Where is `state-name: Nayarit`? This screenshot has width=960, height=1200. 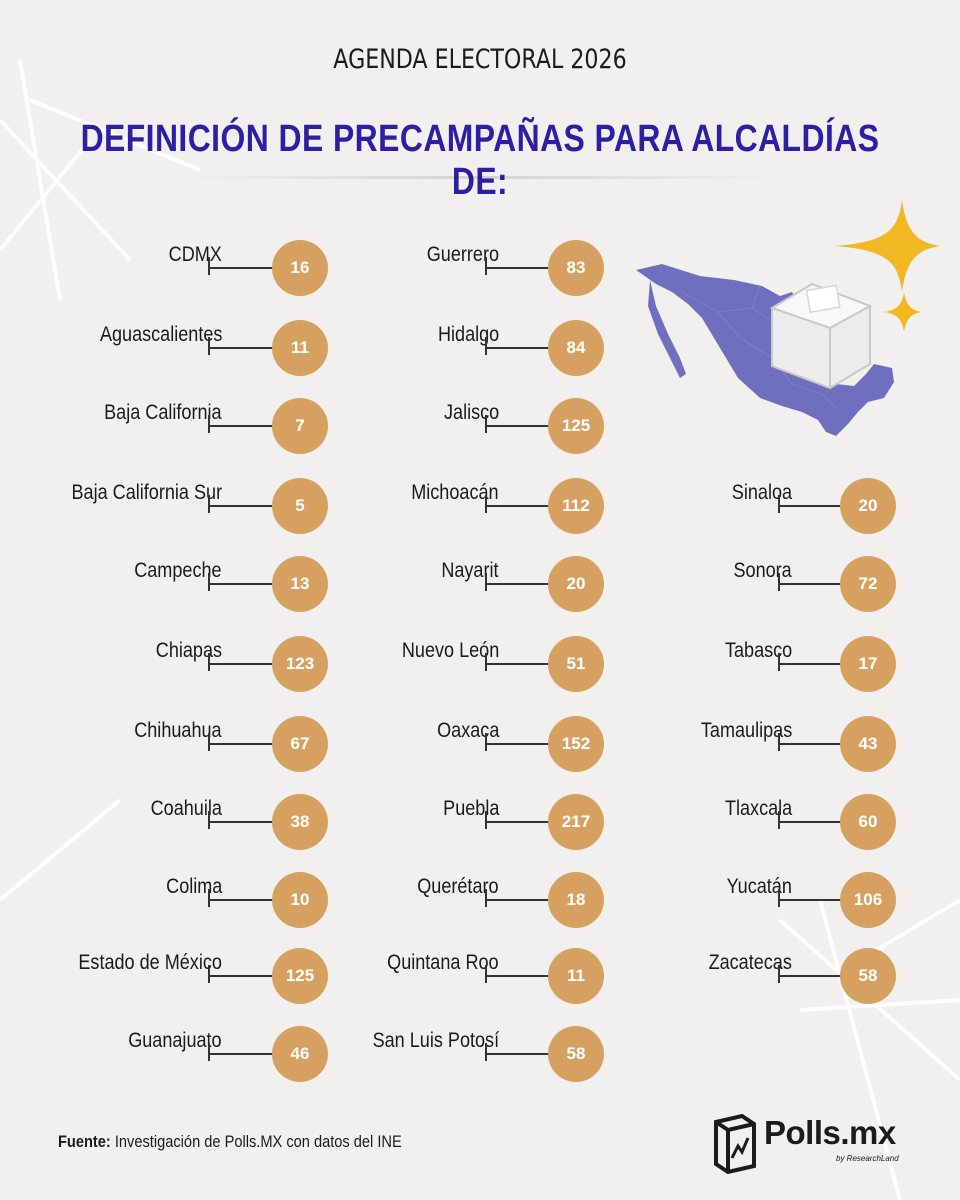 state-name: Nayarit is located at coordinates (470, 570).